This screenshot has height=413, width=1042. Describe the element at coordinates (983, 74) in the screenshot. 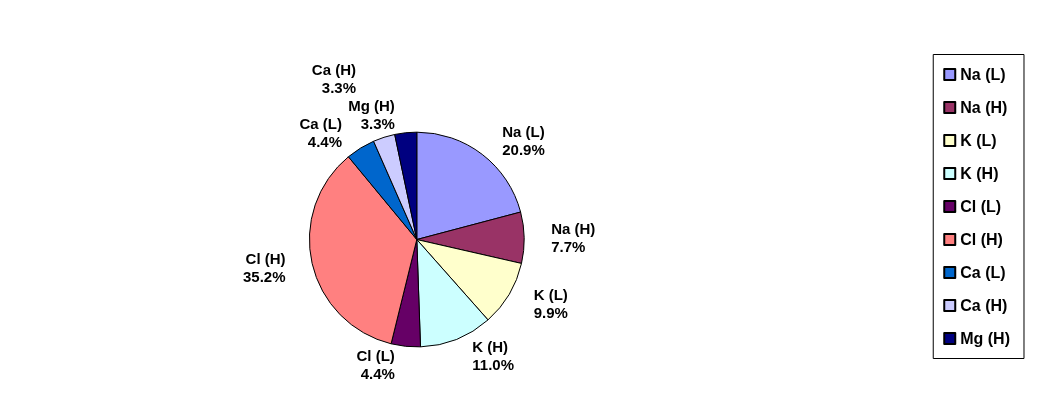

I see `legend-label: Na (L)` at that location.